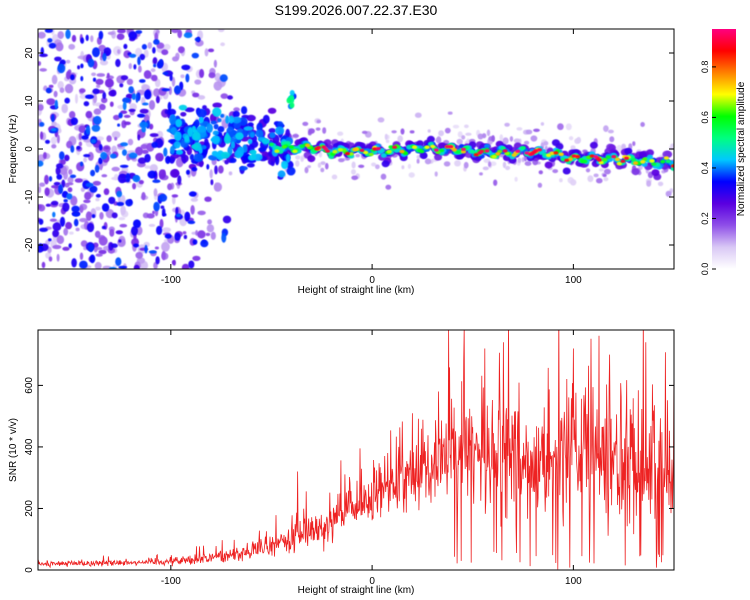 This screenshot has height=600, width=750. What do you see at coordinates (724, 149) in the screenshot?
I see `colorbar-strip` at bounding box center [724, 149].